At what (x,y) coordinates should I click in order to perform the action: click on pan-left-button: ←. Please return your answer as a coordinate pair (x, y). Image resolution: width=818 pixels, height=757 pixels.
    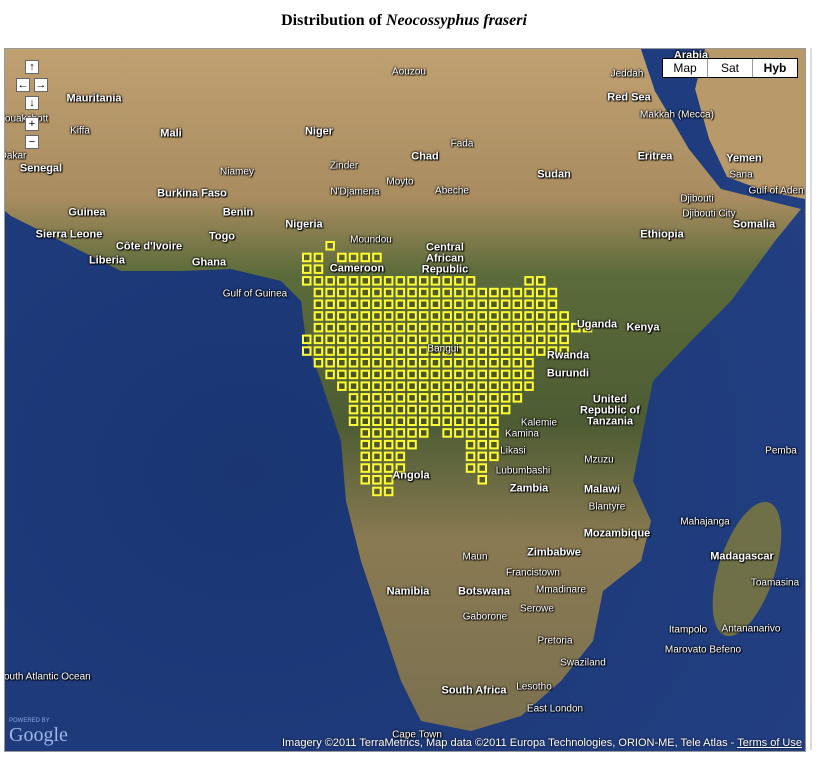
    Looking at the image, I should click on (23, 85).